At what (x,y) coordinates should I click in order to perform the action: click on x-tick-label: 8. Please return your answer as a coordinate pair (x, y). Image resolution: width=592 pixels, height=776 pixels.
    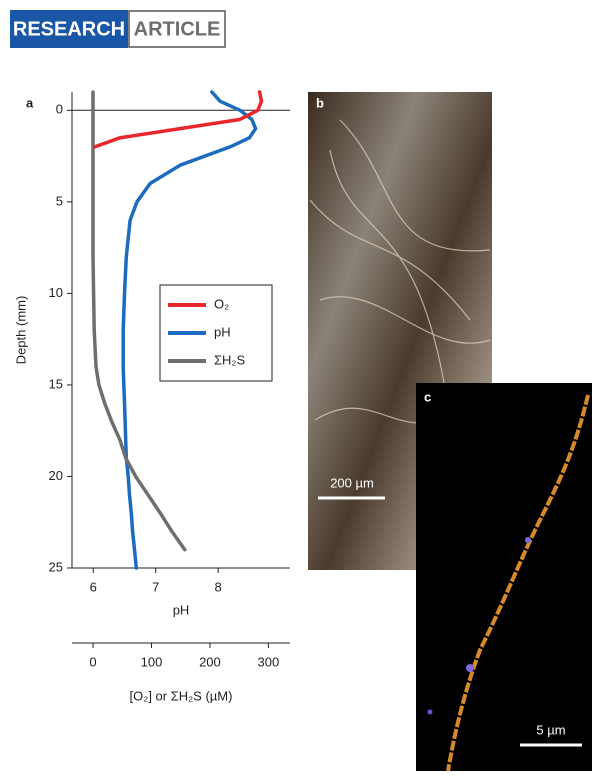
    Looking at the image, I should click on (218, 586).